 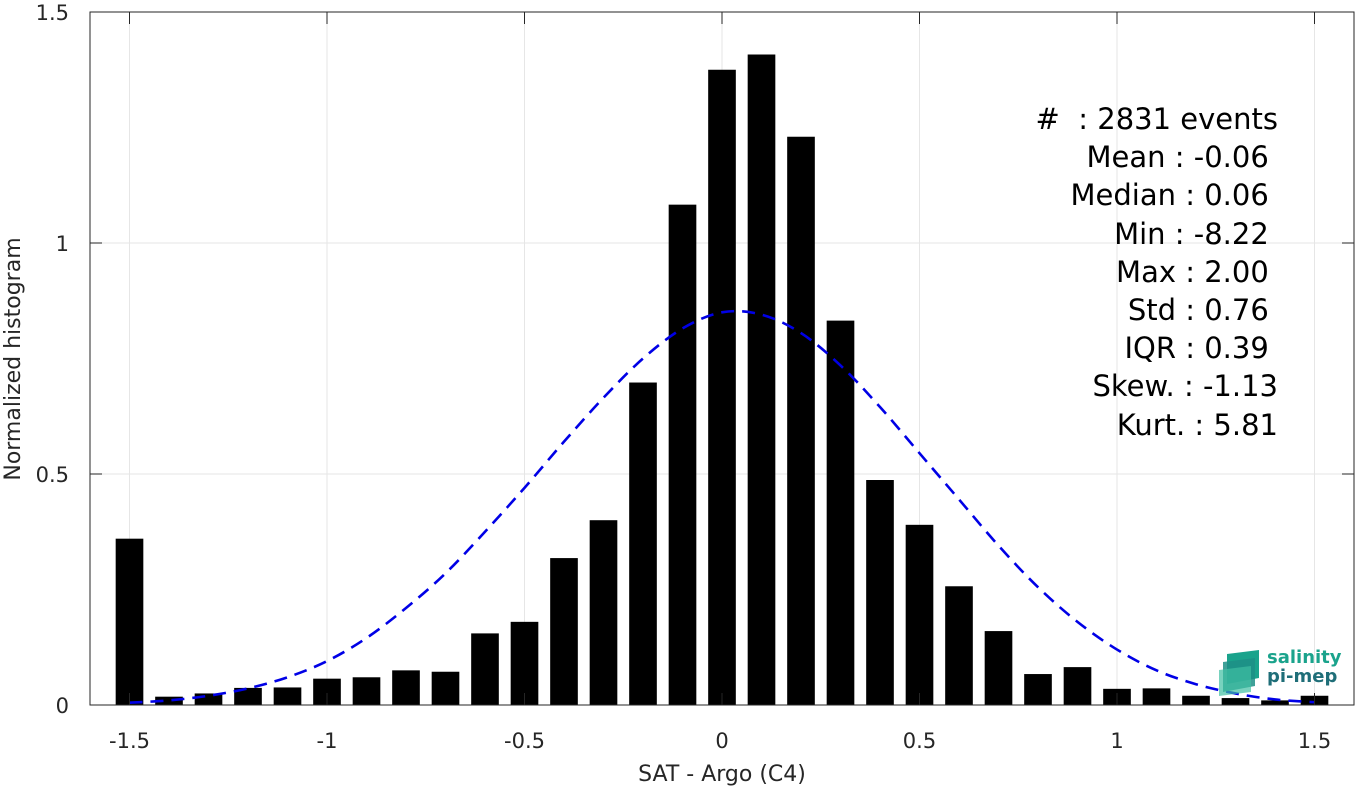 What do you see at coordinates (1197, 271) in the screenshot?
I see `stat-max: Max : 2.00` at bounding box center [1197, 271].